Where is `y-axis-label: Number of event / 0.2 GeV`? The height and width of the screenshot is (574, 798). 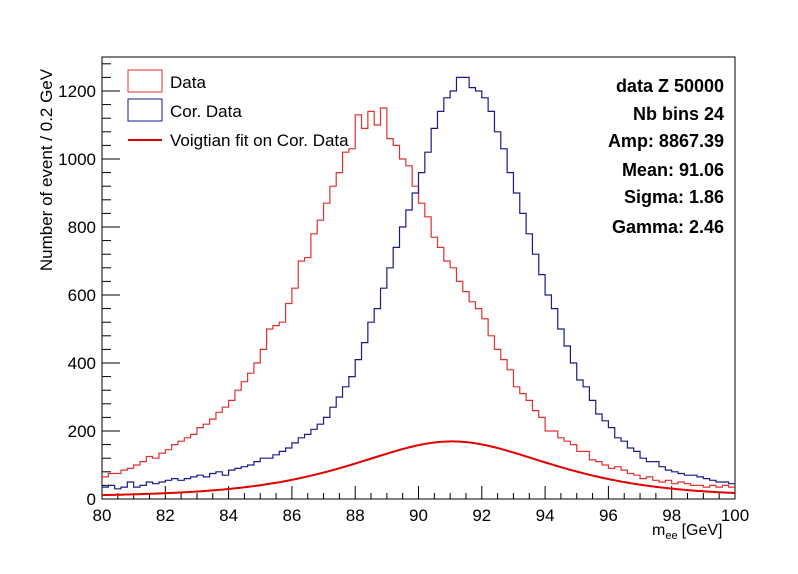
y-axis-label: Number of event / 0.2 GeV is located at coordinates (46, 169).